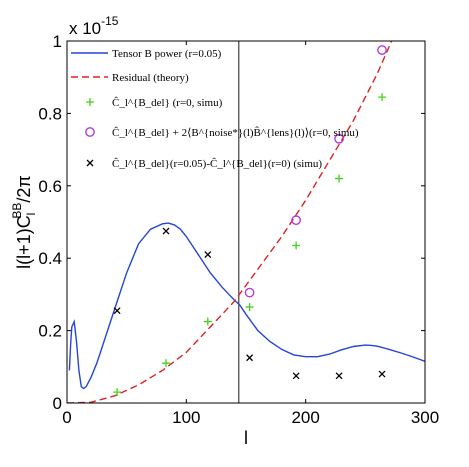 This screenshot has width=469, height=467. Describe the element at coordinates (66, 417) in the screenshot. I see `x-tick-label: 0` at that location.